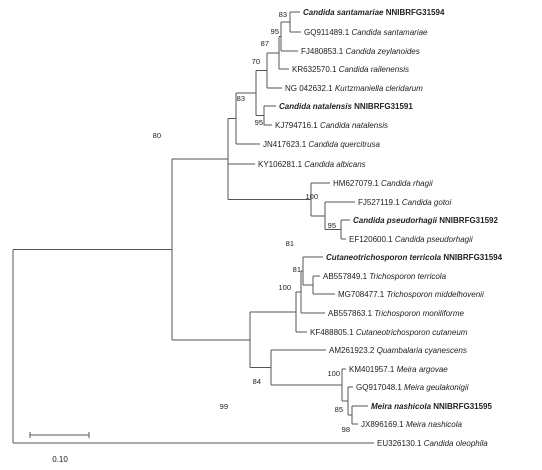 This screenshot has height=470, width=542. I want to click on leaf-label: KY106281.1 Candida albicans, so click(312, 164).